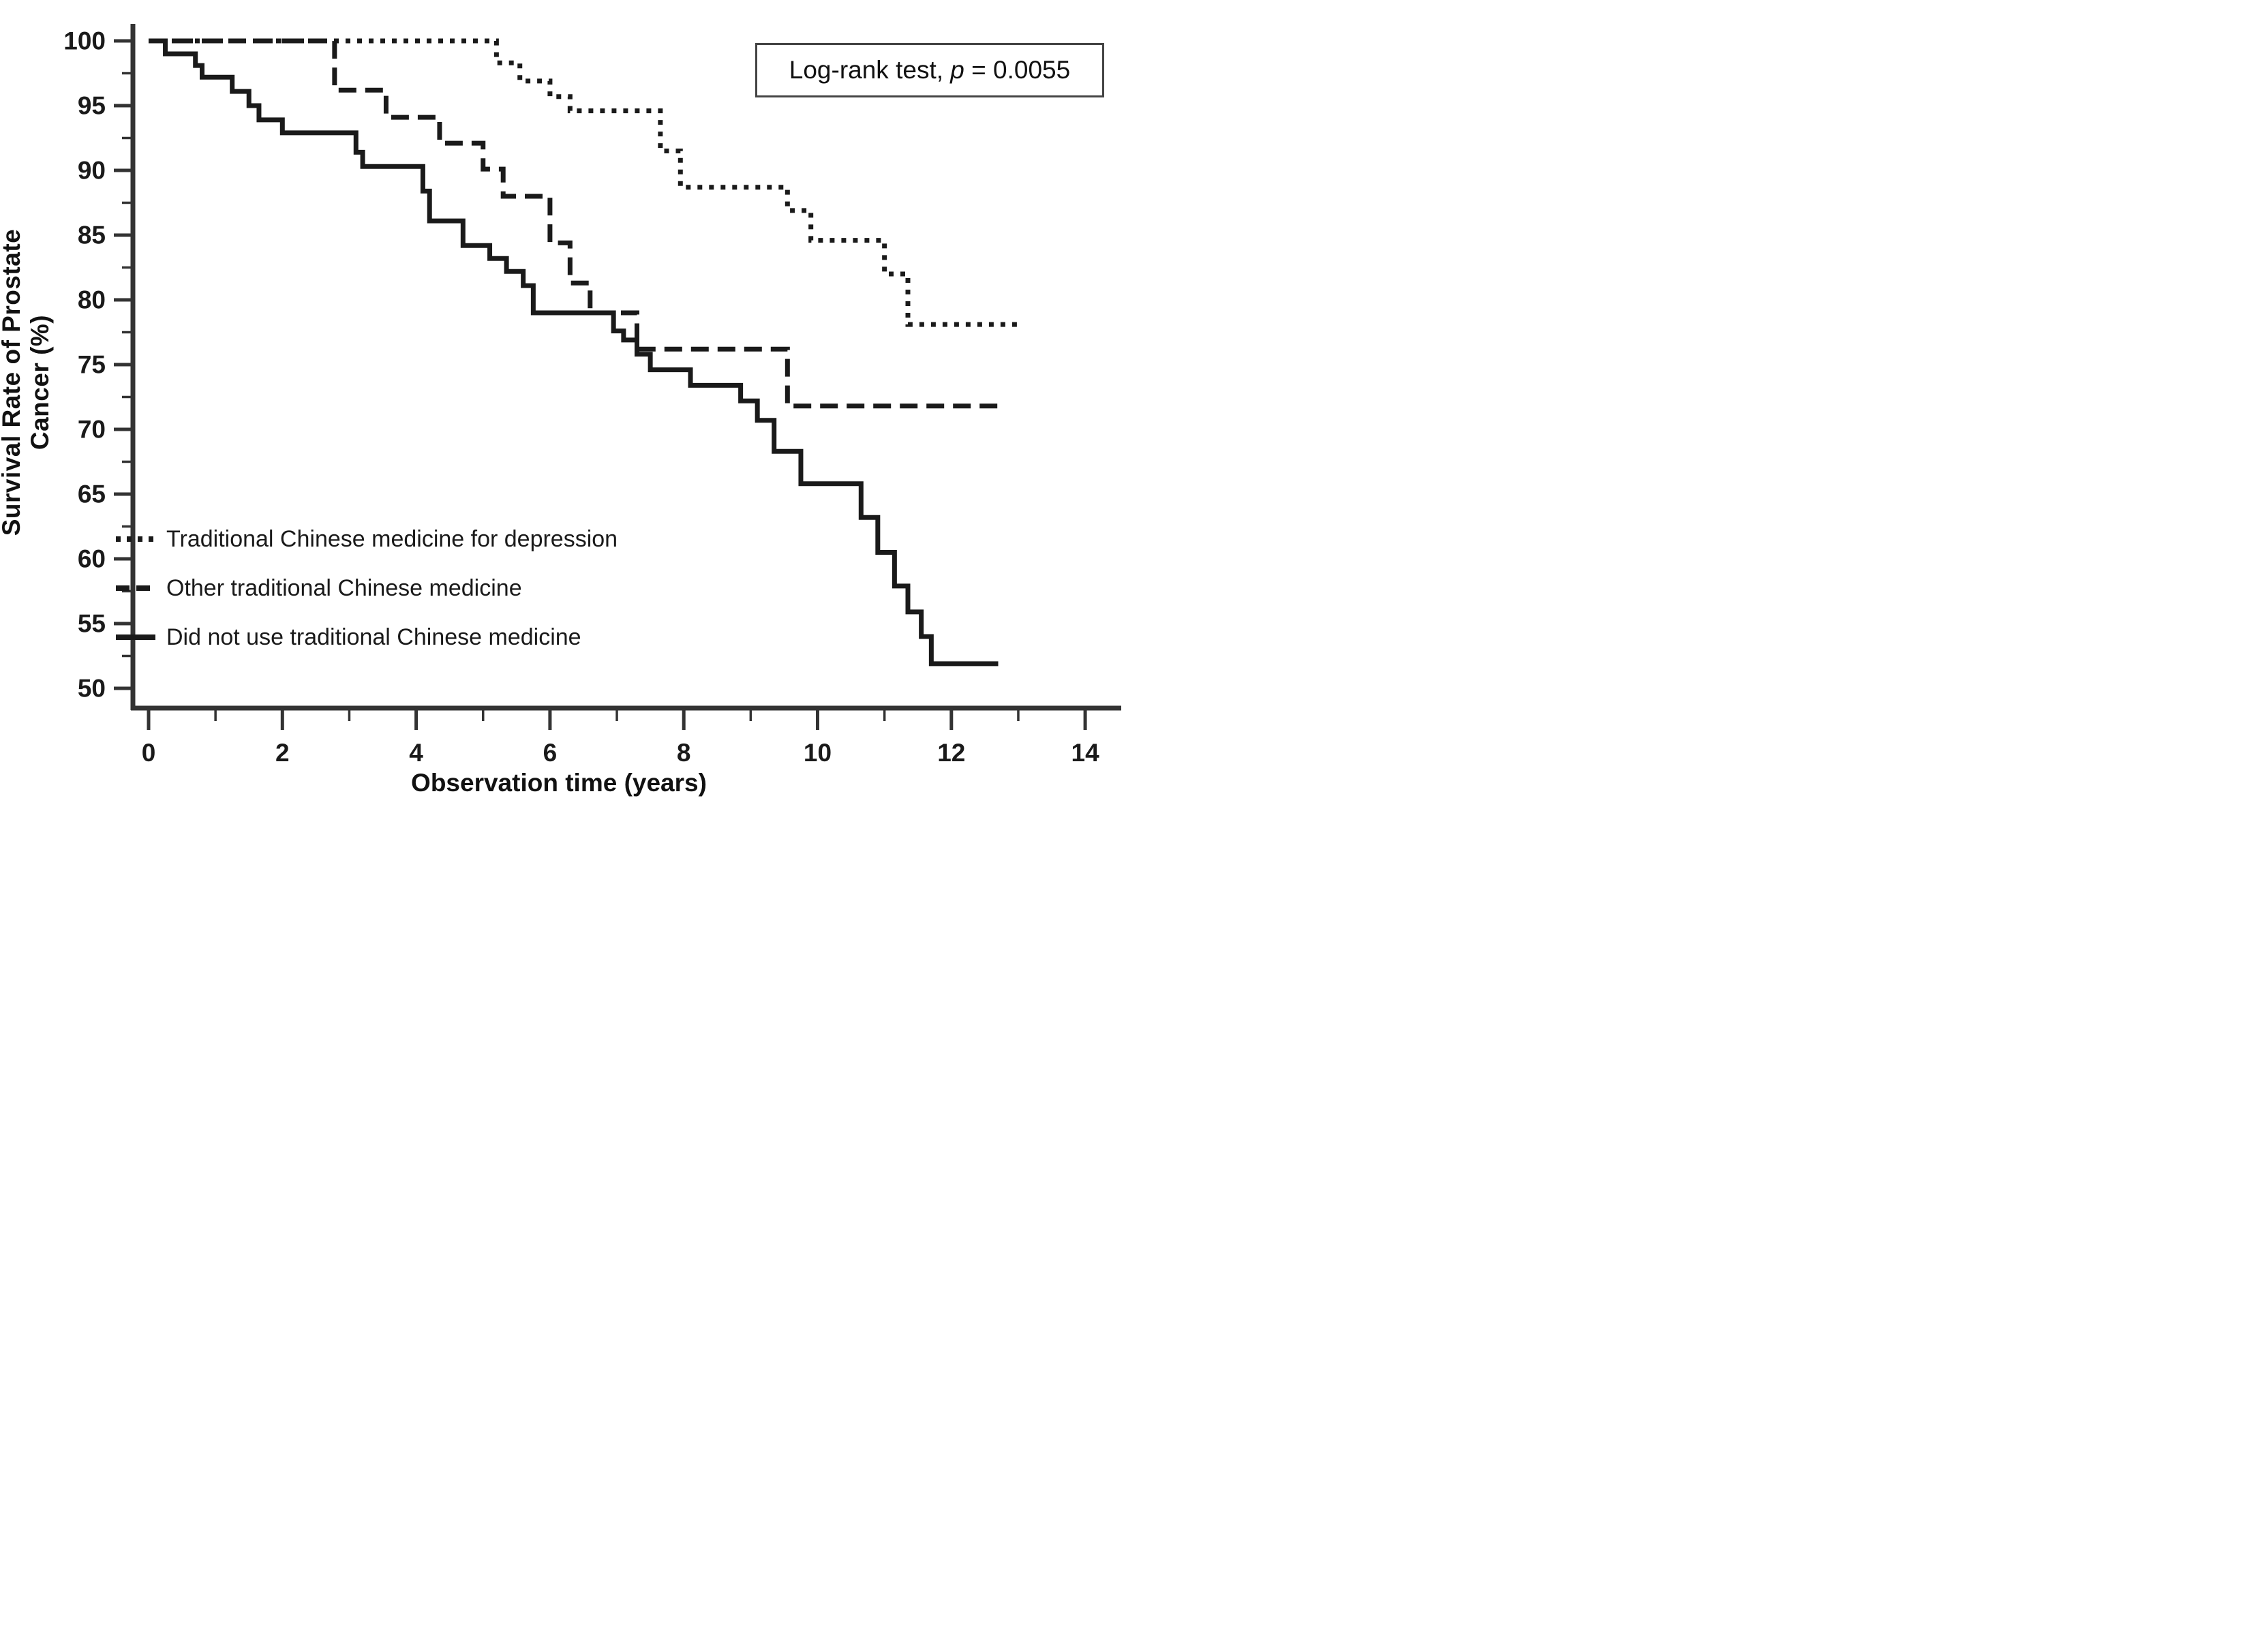 The height and width of the screenshot is (1652, 2252). Describe the element at coordinates (92, 300) in the screenshot. I see `y-tick-label-80: 80` at that location.